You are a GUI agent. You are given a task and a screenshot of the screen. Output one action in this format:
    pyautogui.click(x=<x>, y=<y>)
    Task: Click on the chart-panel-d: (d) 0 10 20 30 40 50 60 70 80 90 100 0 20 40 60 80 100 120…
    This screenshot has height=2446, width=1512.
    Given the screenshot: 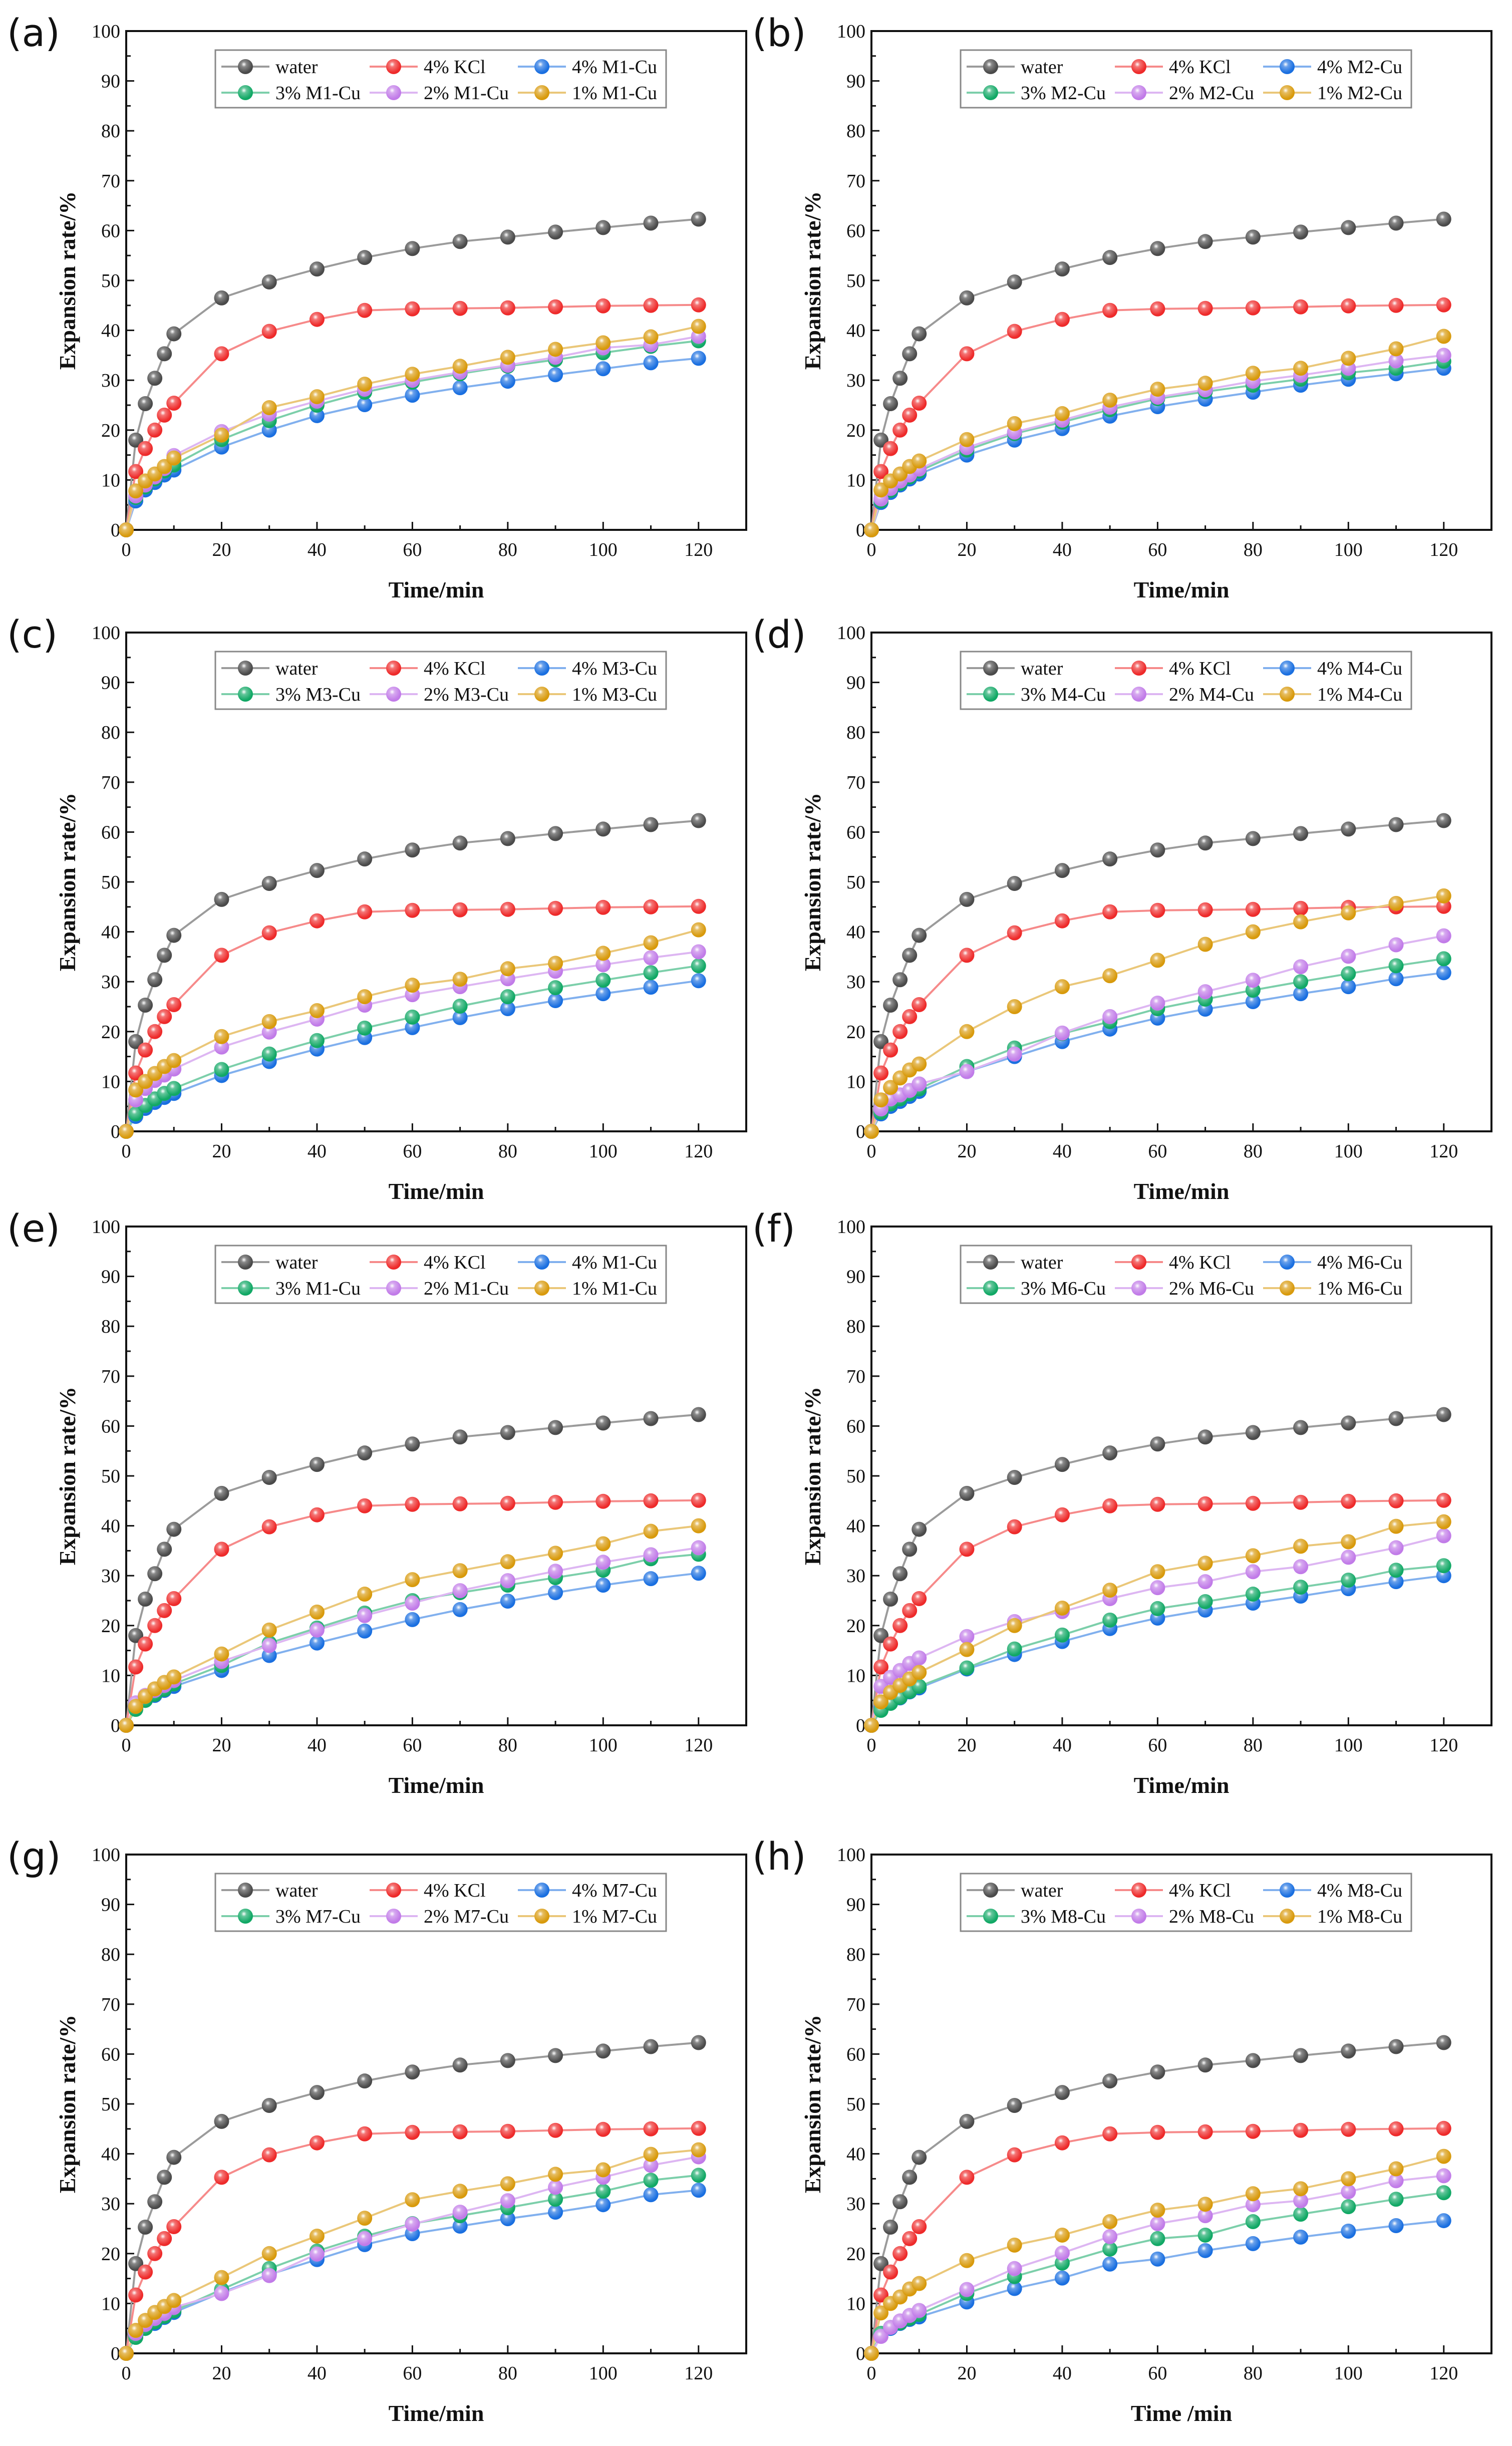 What is the action you would take?
    pyautogui.click(x=1125, y=911)
    